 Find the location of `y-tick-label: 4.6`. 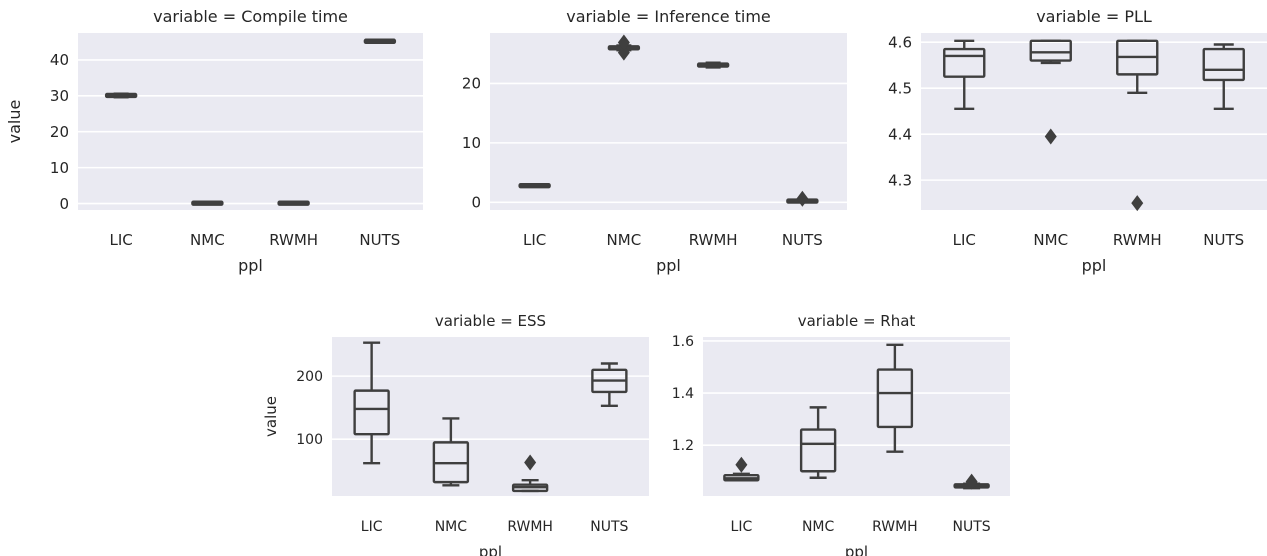

y-tick-label: 4.6 is located at coordinates (900, 42).